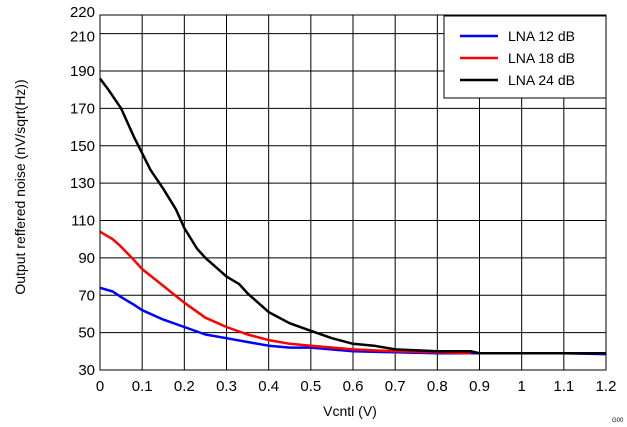 This screenshot has width=627, height=427. Describe the element at coordinates (541, 58) in the screenshot. I see `legend-label-lna-18: LNA 18 dB` at that location.